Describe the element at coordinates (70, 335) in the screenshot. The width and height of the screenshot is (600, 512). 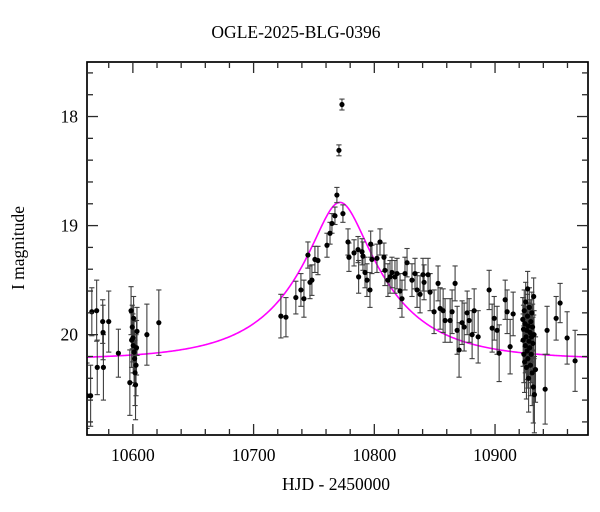
I see `y-tick-label: 20` at that location.